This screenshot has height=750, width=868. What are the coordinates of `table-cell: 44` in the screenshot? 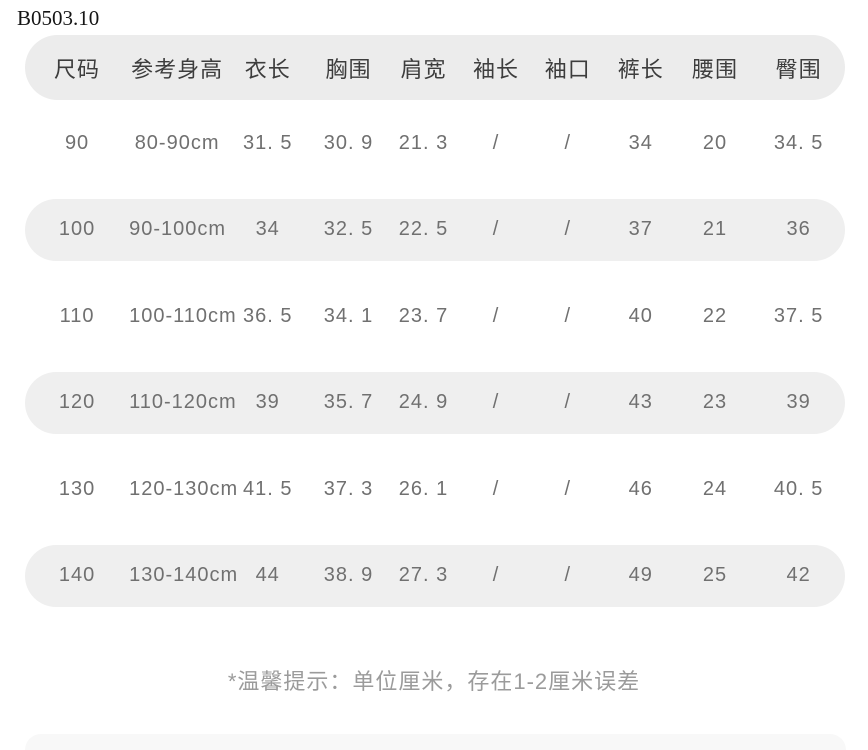 It's located at (267, 575).